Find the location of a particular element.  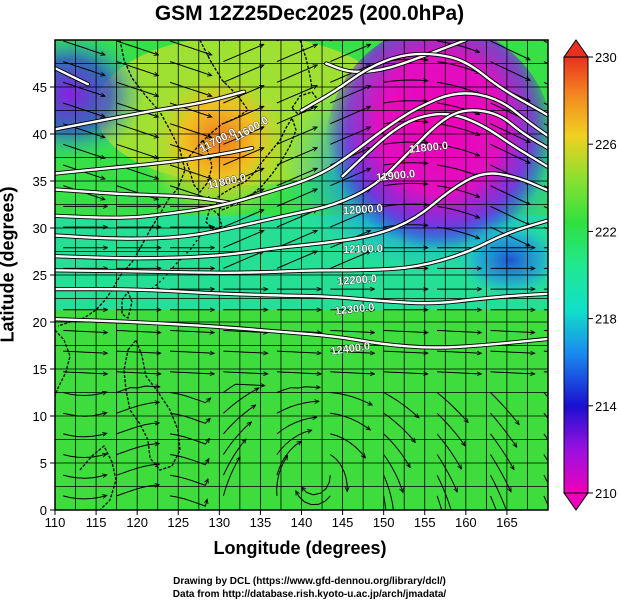

coastline-indochina is located at coordinates (63, 363).